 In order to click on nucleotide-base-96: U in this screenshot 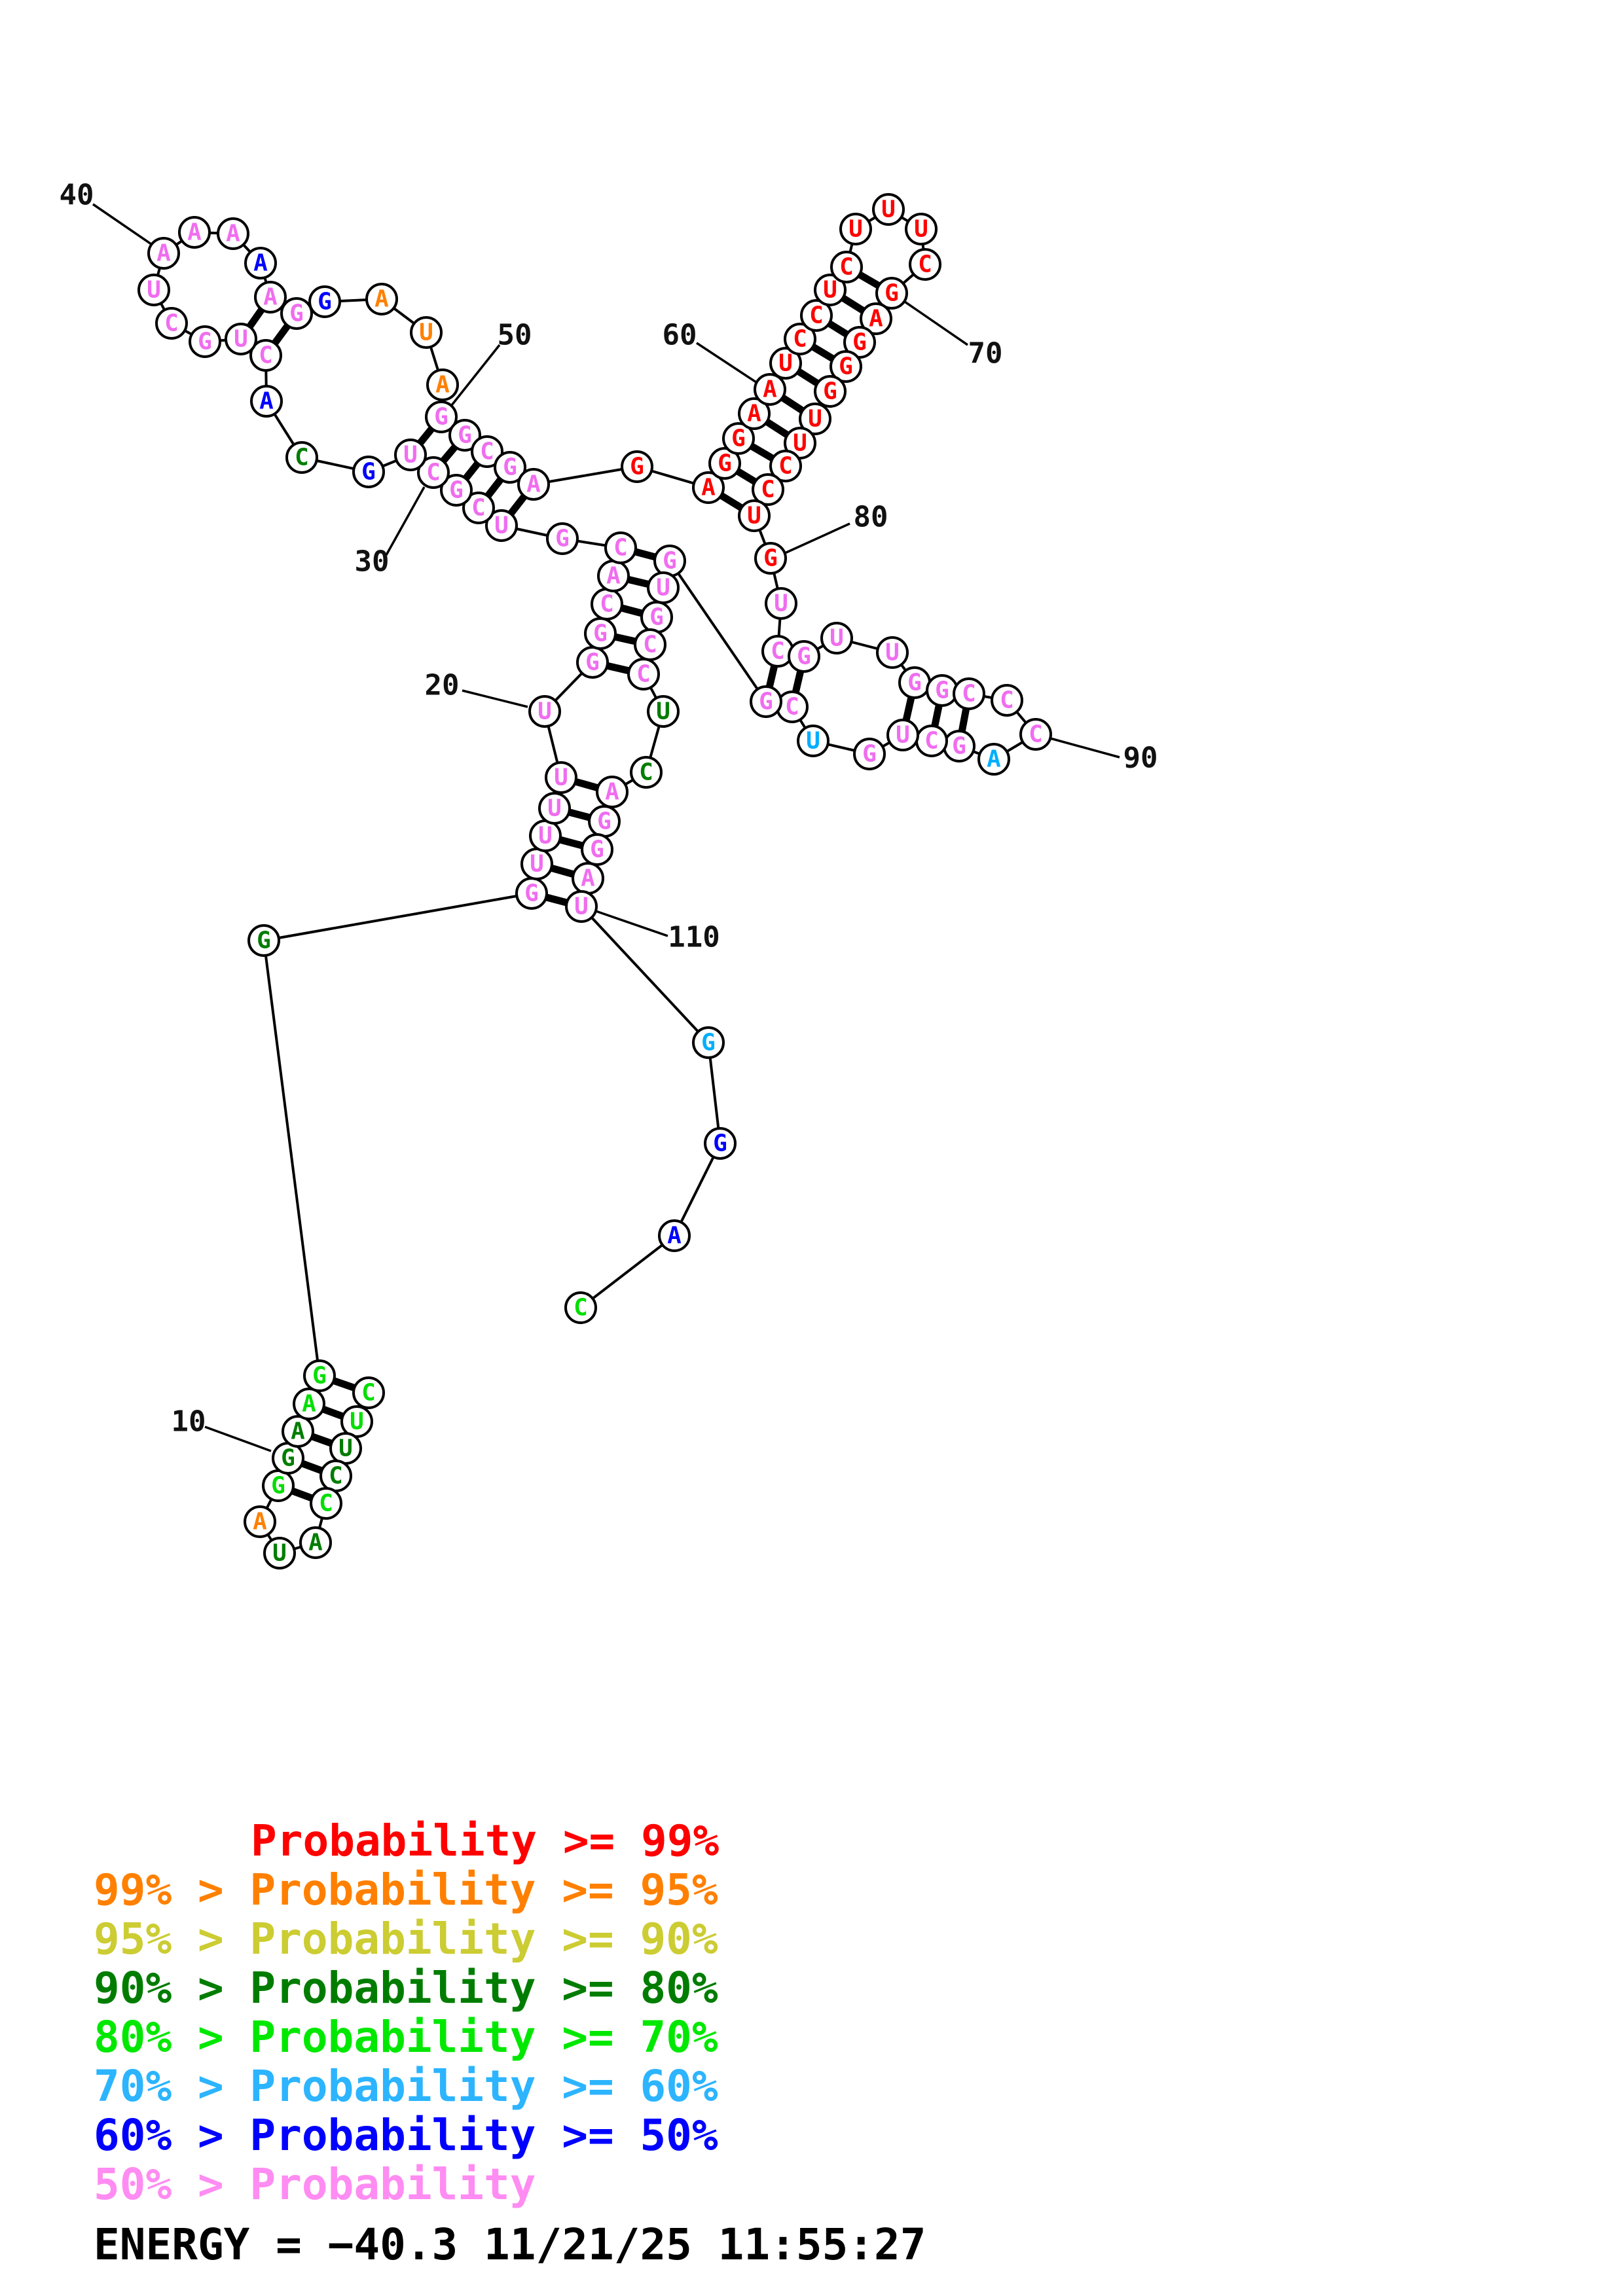, I will do `click(813, 741)`.